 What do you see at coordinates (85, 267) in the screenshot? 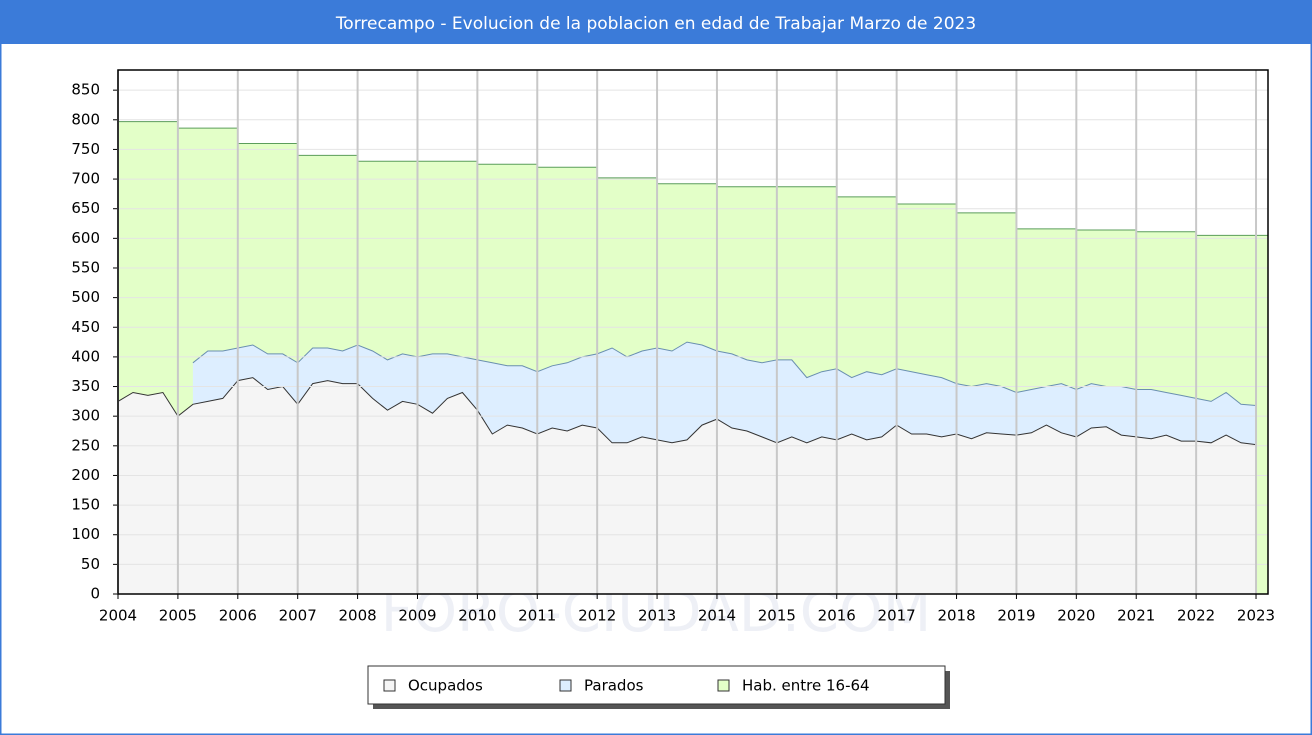
I see `y-tick-label: 550` at bounding box center [85, 267].